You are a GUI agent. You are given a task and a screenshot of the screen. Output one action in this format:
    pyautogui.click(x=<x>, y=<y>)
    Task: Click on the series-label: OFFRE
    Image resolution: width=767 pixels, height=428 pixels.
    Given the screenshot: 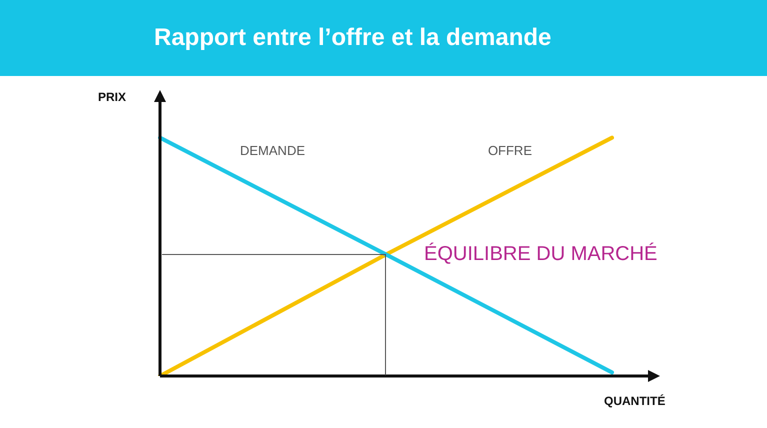 What is the action you would take?
    pyautogui.click(x=510, y=150)
    